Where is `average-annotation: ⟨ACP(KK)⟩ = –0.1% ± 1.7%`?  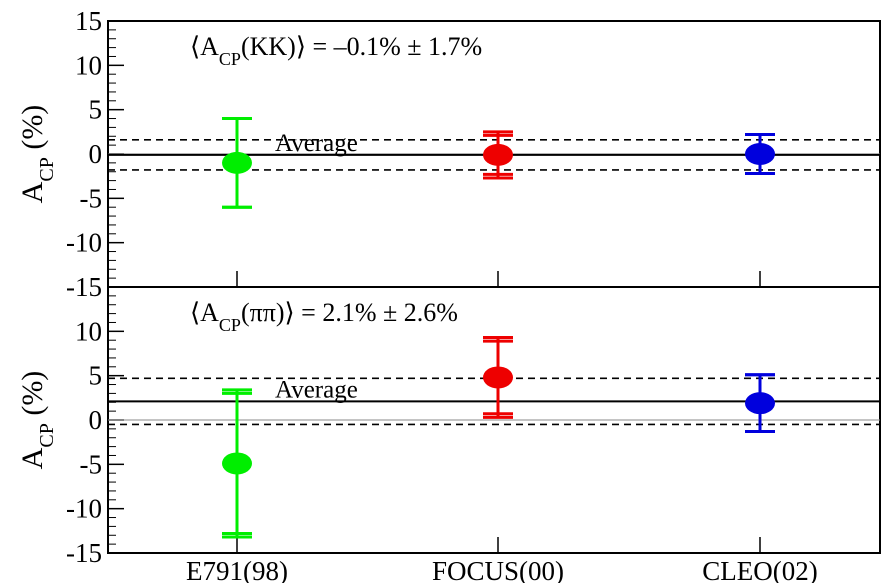
average-annotation: ⟨ACP(KK)⟩ = –0.1% ± 1.7% is located at coordinates (336, 50).